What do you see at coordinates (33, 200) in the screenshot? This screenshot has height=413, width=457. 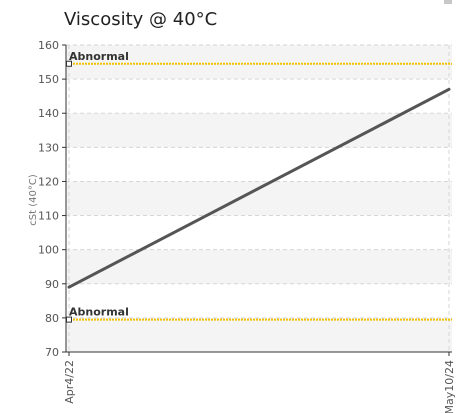 I see `y-axis-label: cSt (40°C)` at bounding box center [33, 200].